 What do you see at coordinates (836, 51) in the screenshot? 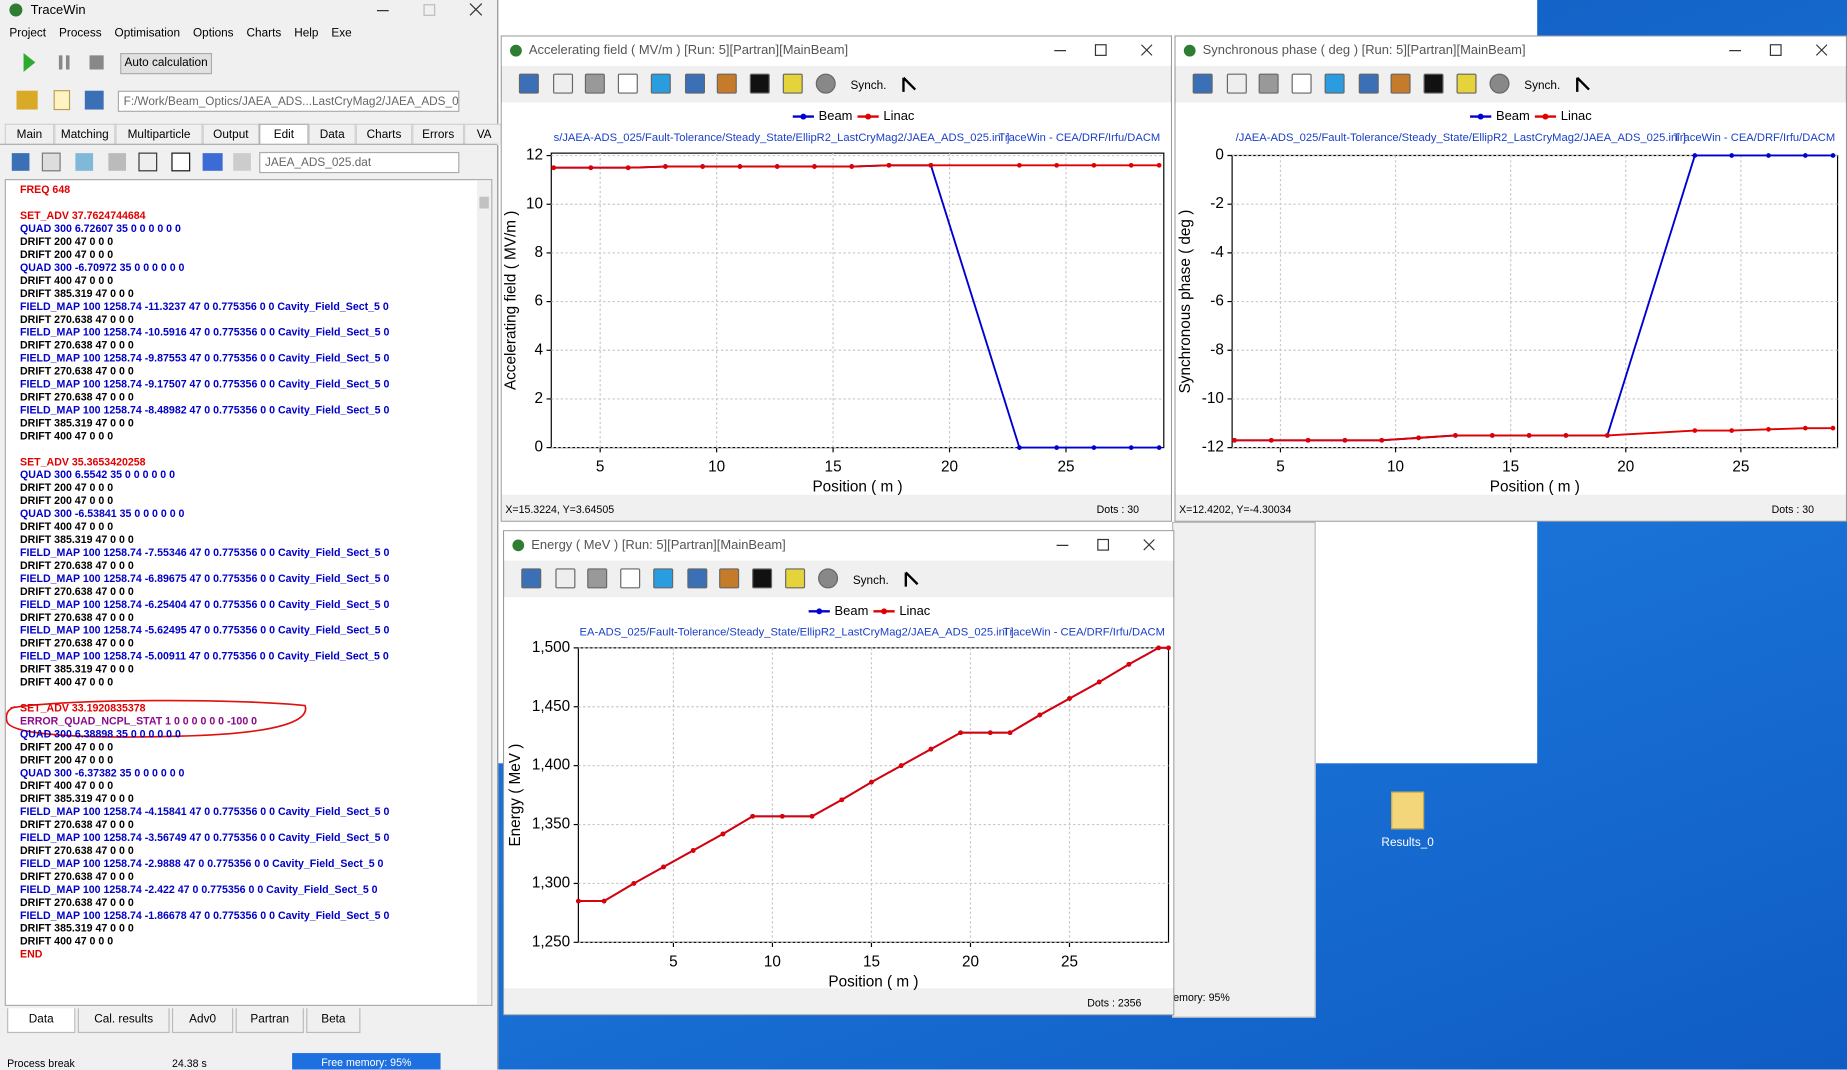
I see `title-bar` at bounding box center [836, 51].